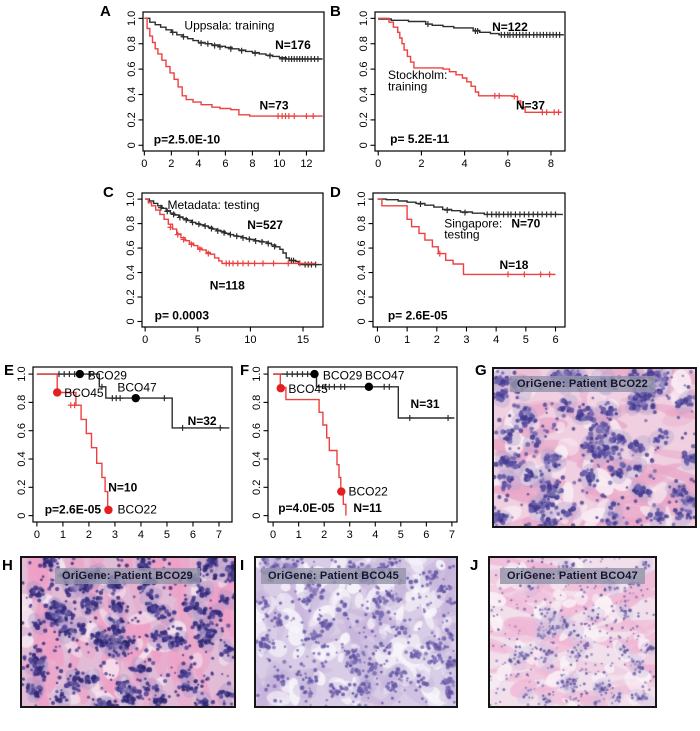 The height and width of the screenshot is (731, 700). I want to click on svg-text: N=118, so click(227, 285).